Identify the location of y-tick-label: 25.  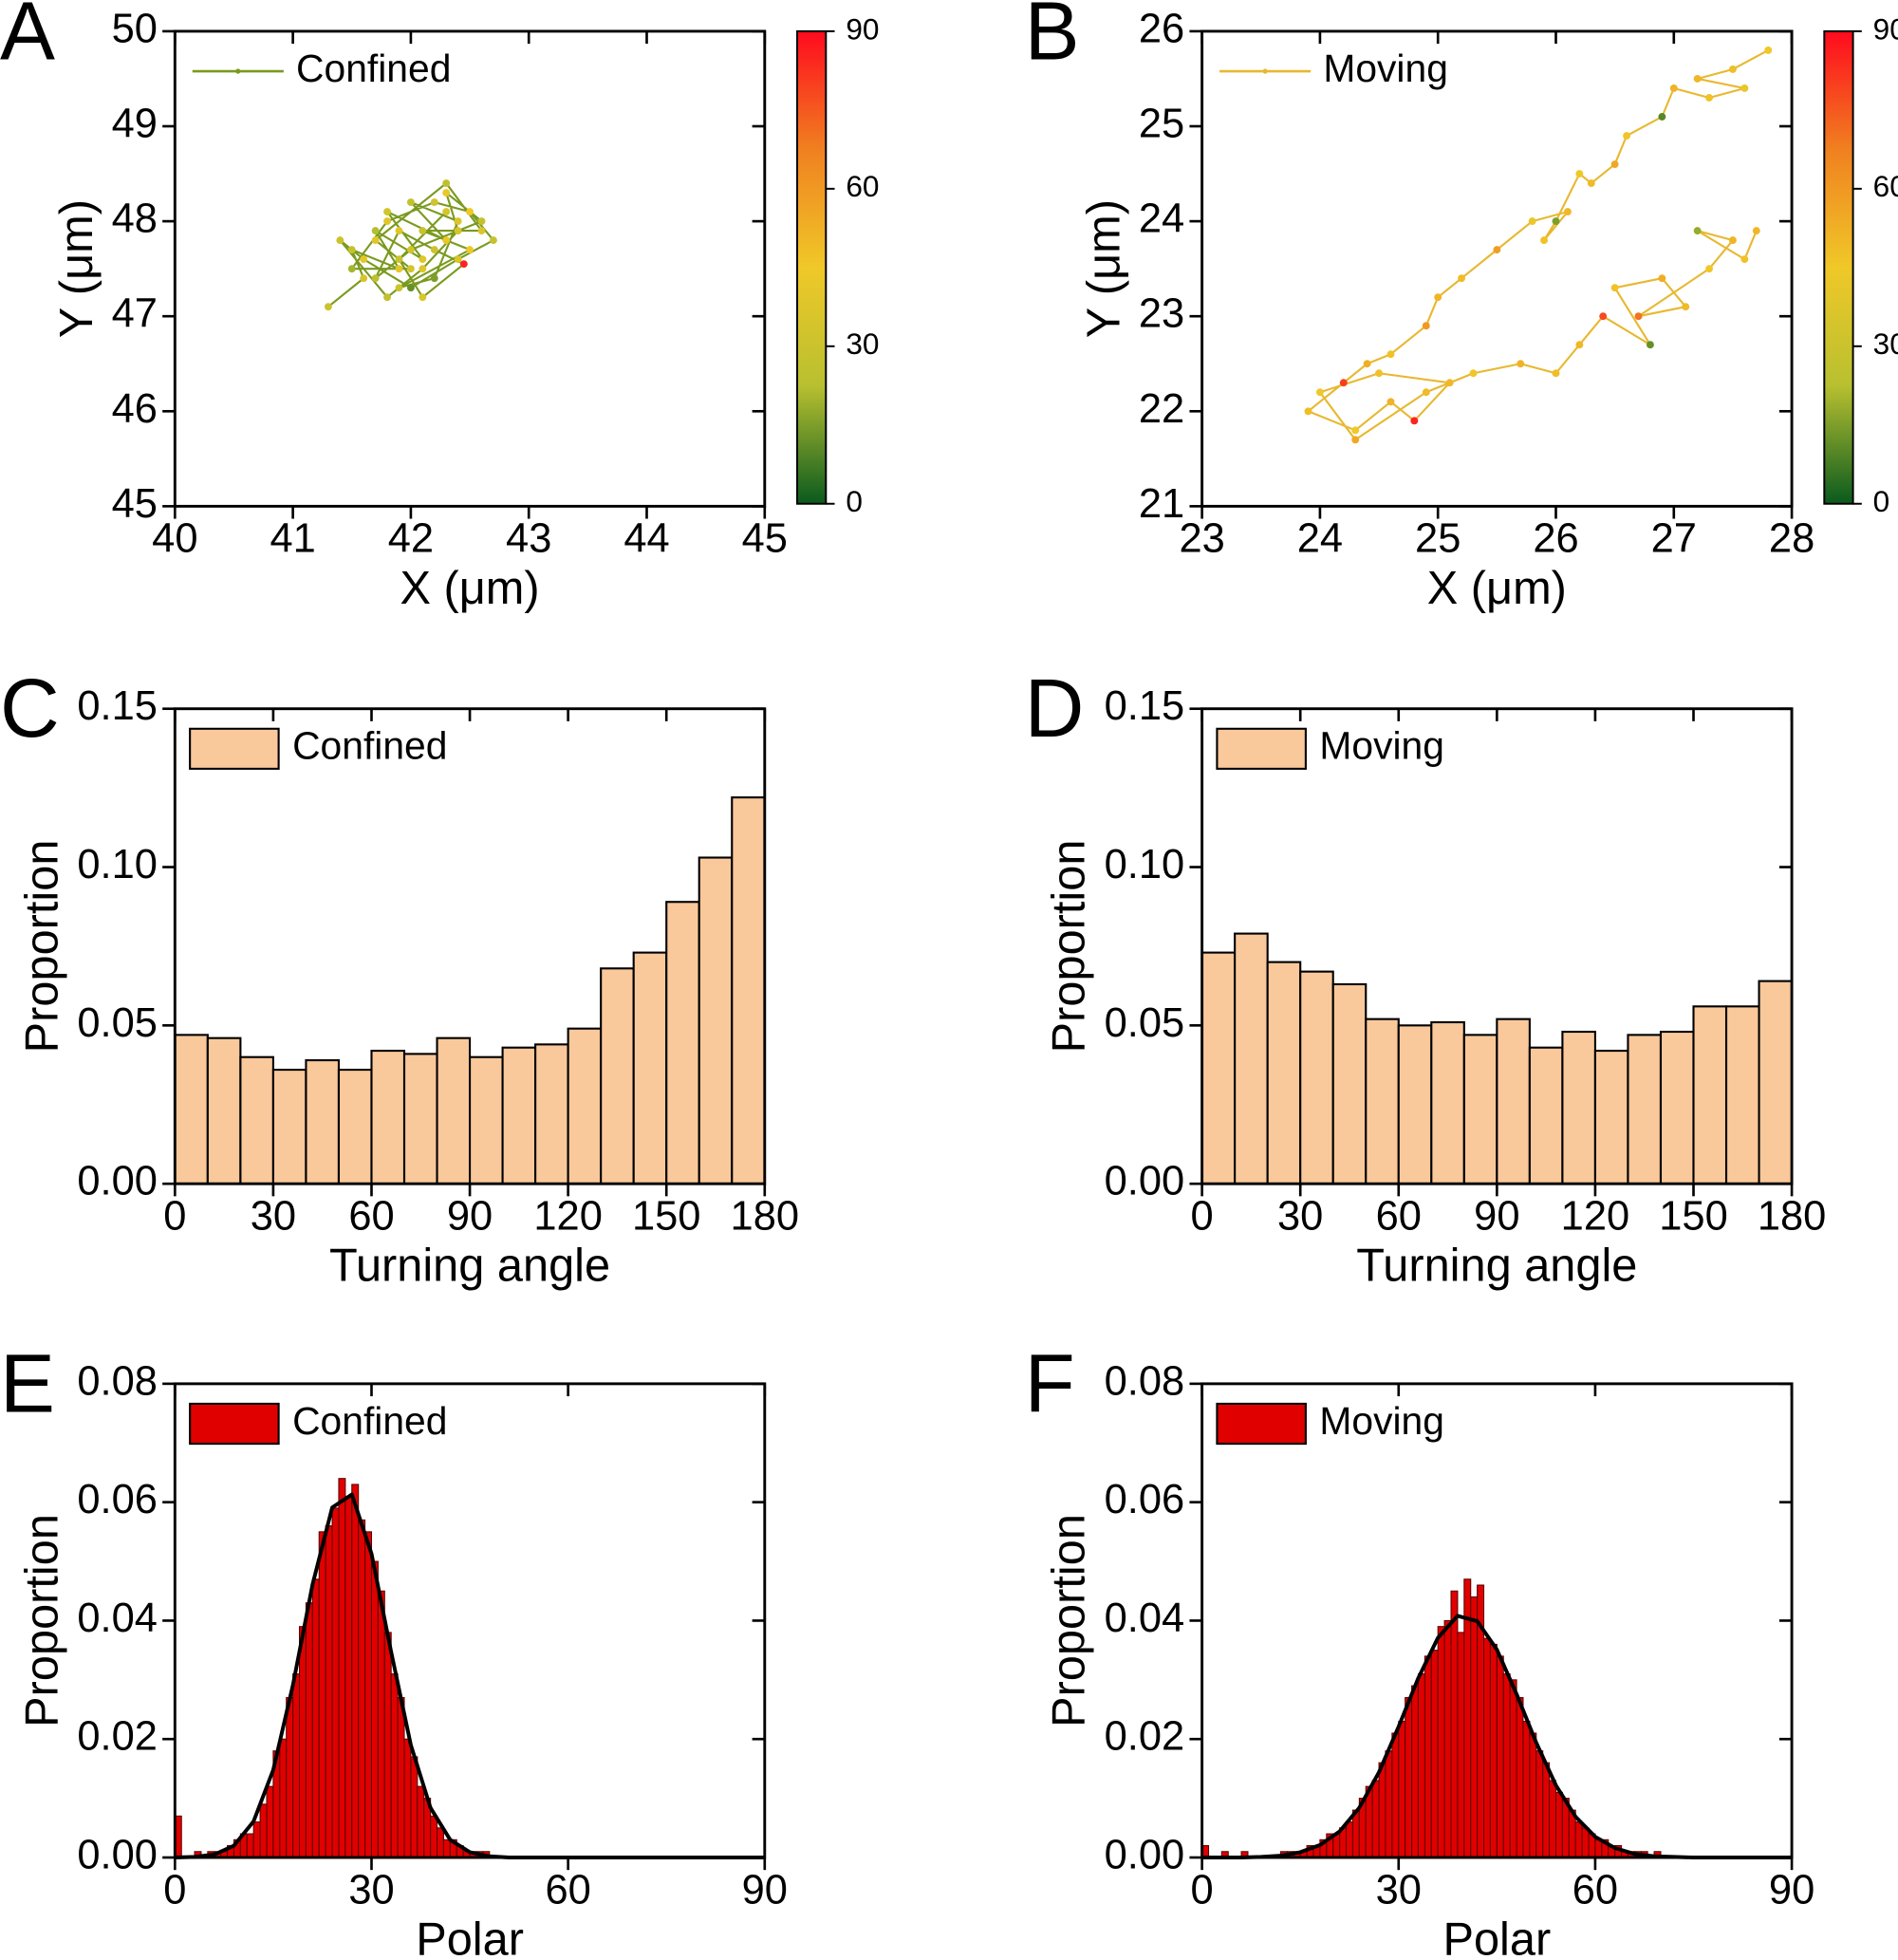
(1161, 124).